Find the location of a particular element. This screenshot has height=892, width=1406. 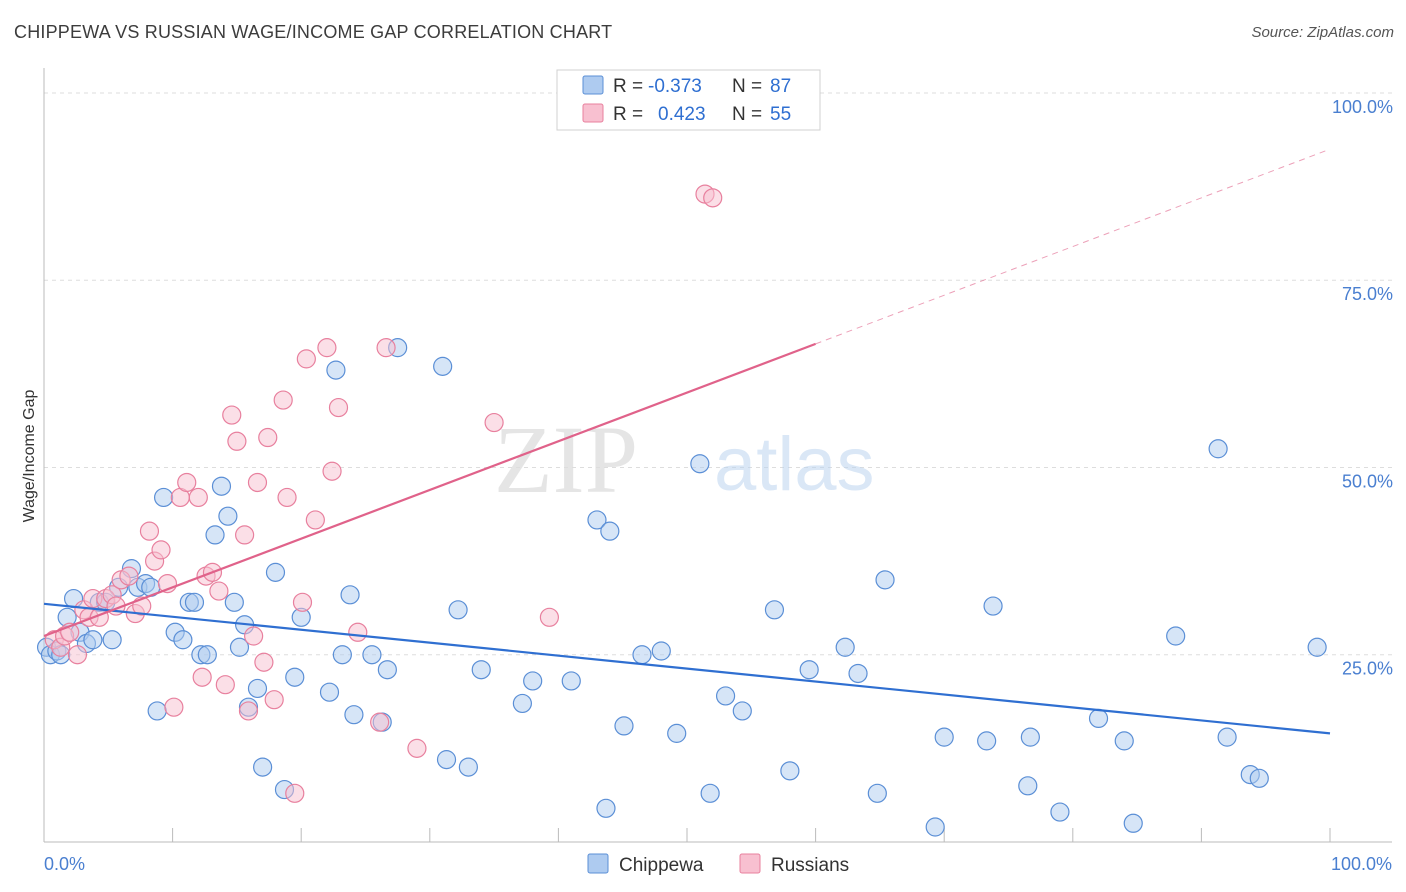

watermark-zip: ZIP is located at coordinates (566, 459).